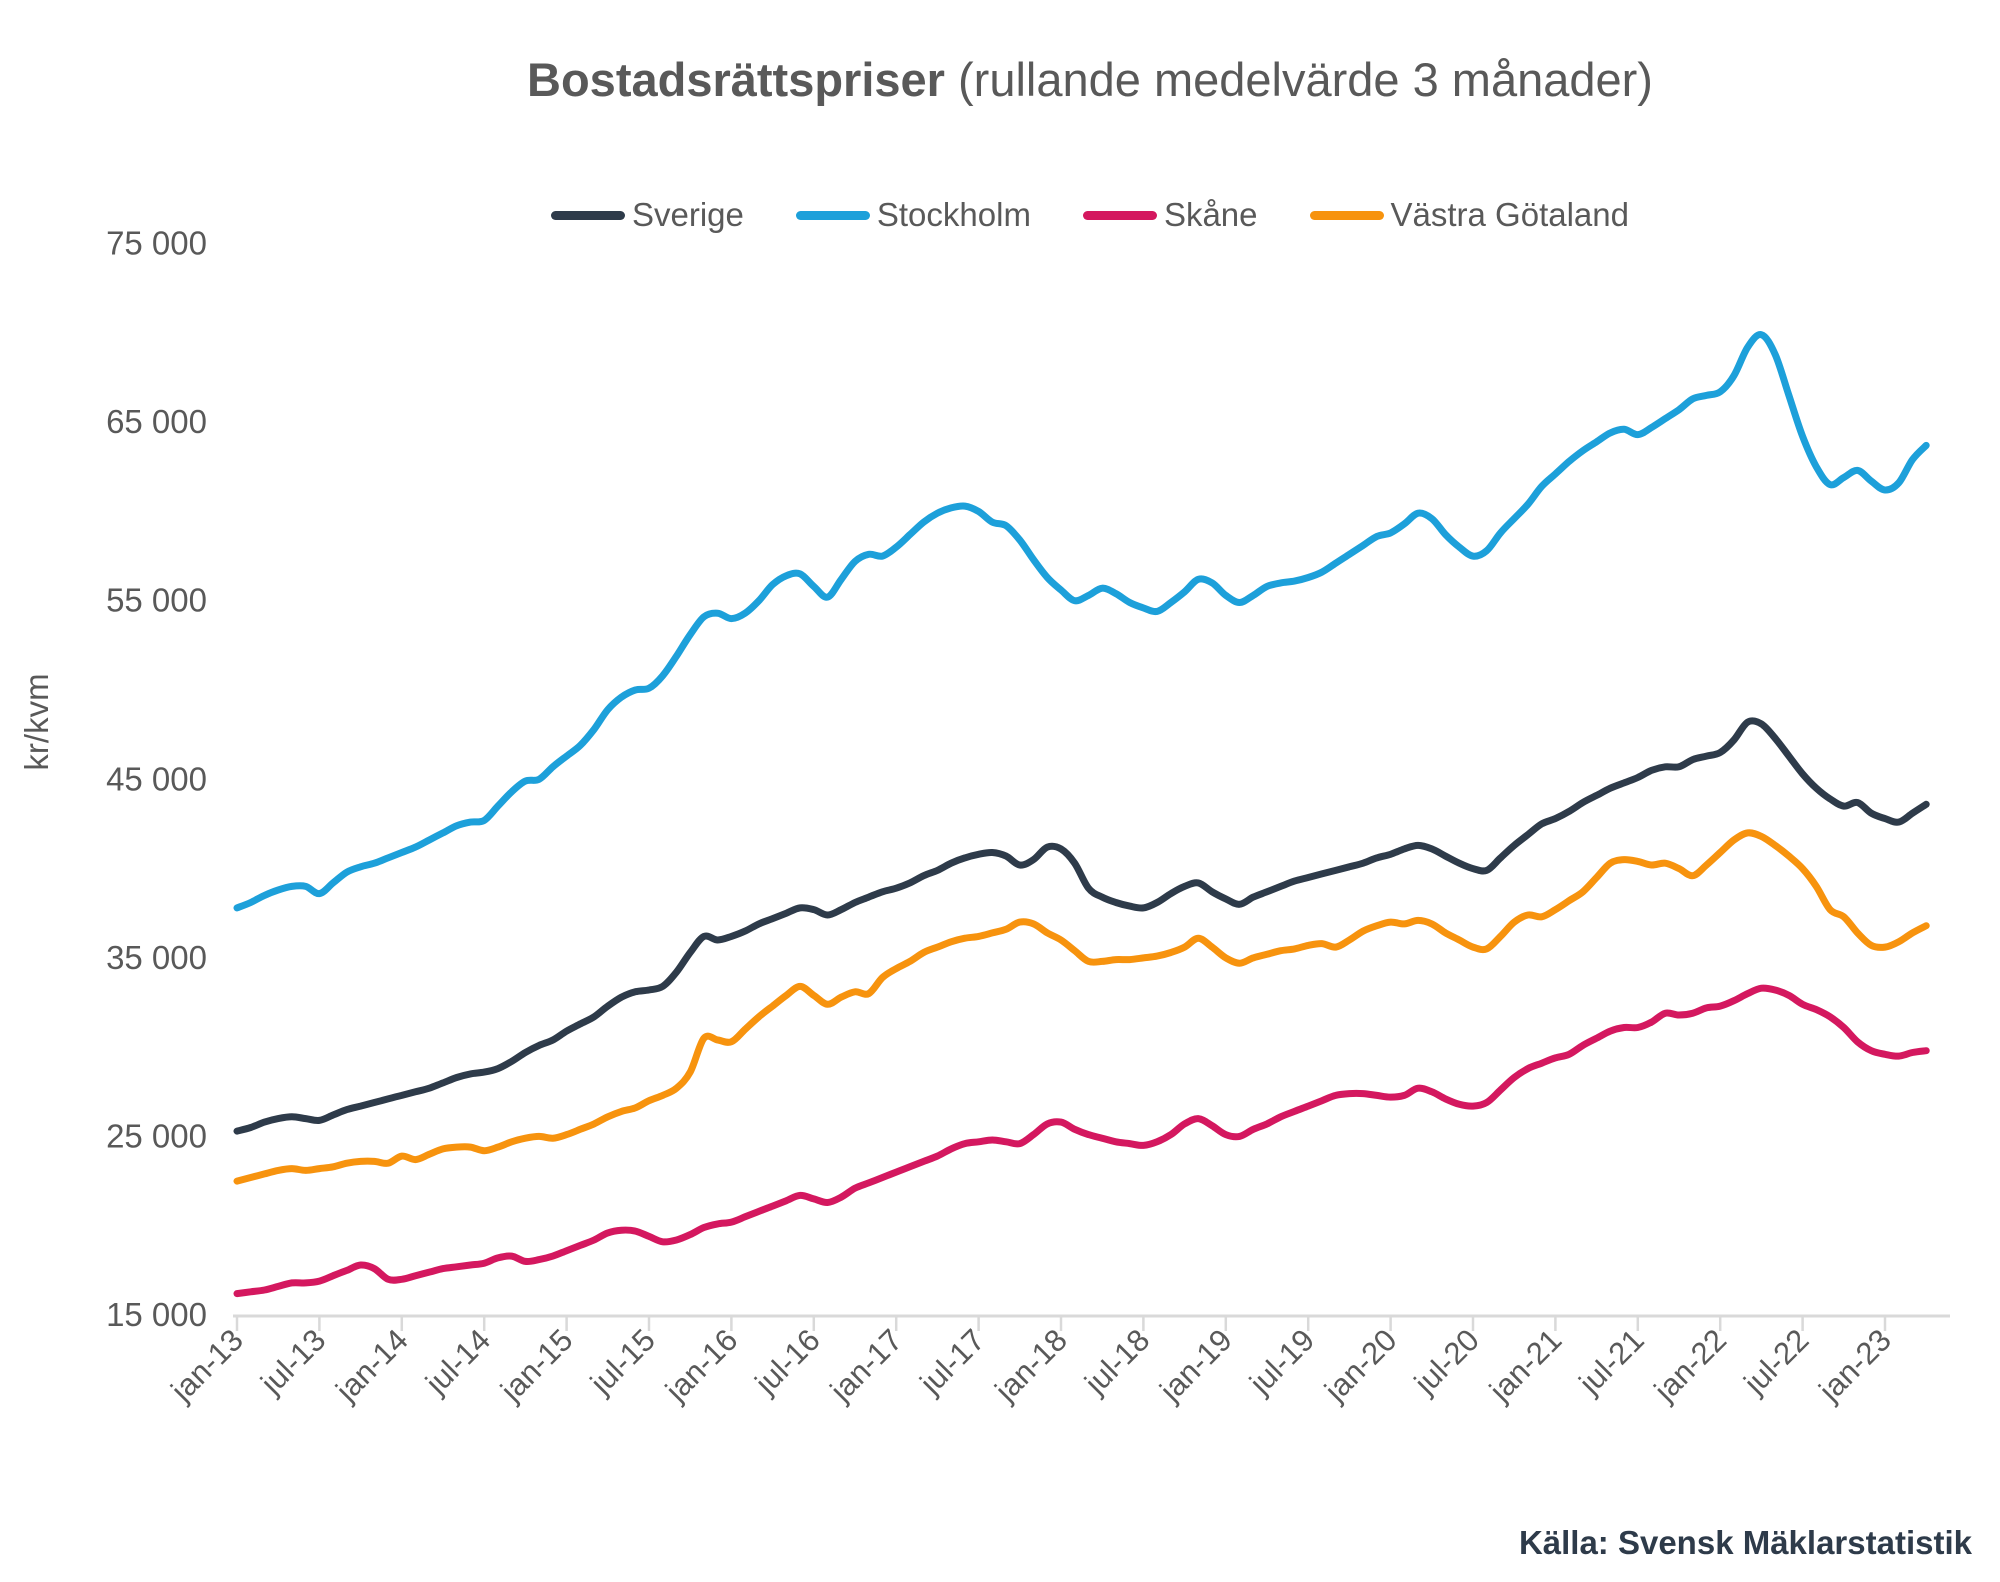 This screenshot has width=2000, height=1582. Describe the element at coordinates (1611, 1361) in the screenshot. I see `x-axis-tick-label: jul-21` at that location.